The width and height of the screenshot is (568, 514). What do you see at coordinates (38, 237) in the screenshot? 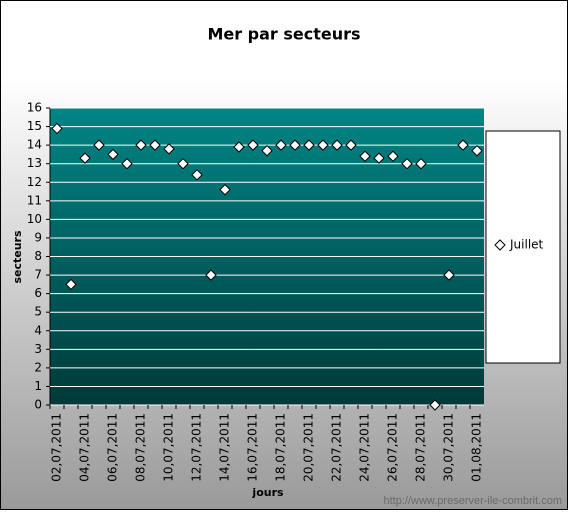
I see `y-tick-label: 9` at bounding box center [38, 237].